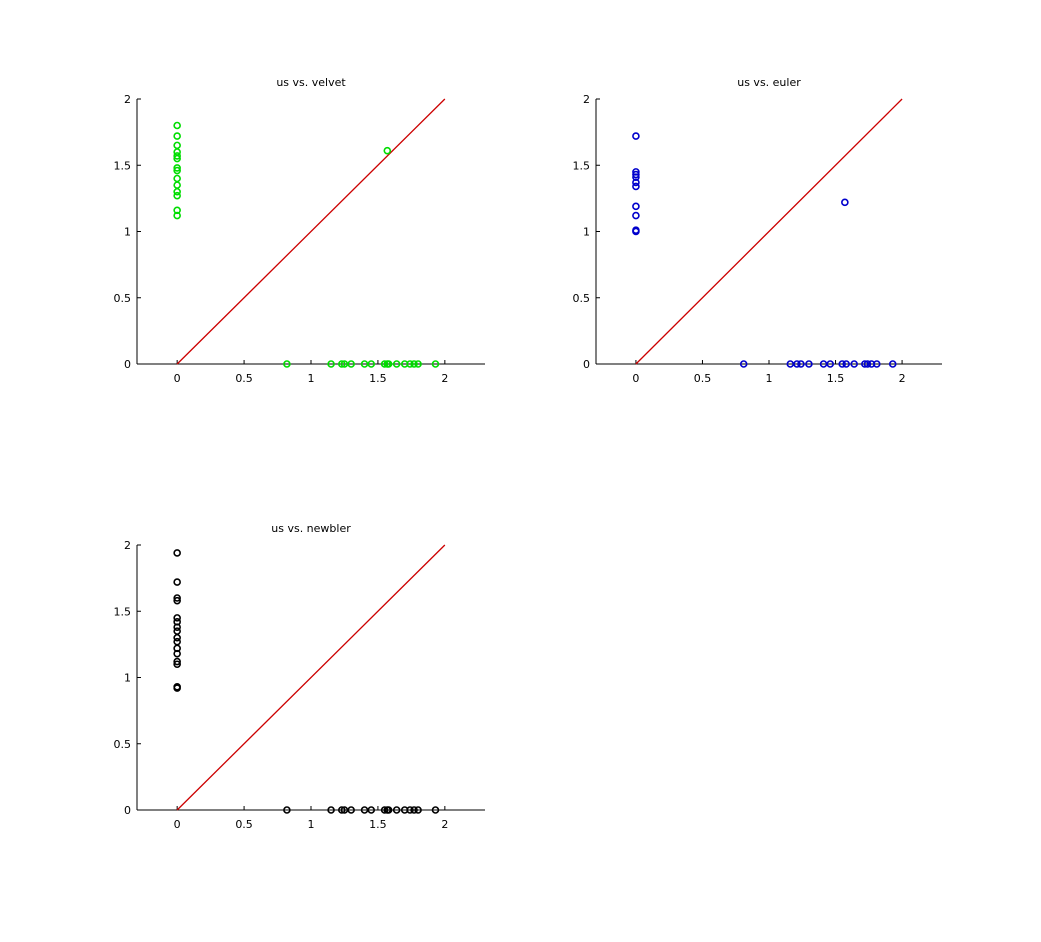 The image size is (1041, 942). I want to click on subplot-us-vs-newbler: us vs. newbler 0 0.5 1 1.5 2 0 0.5 1 1.5 2, so click(299, 676).